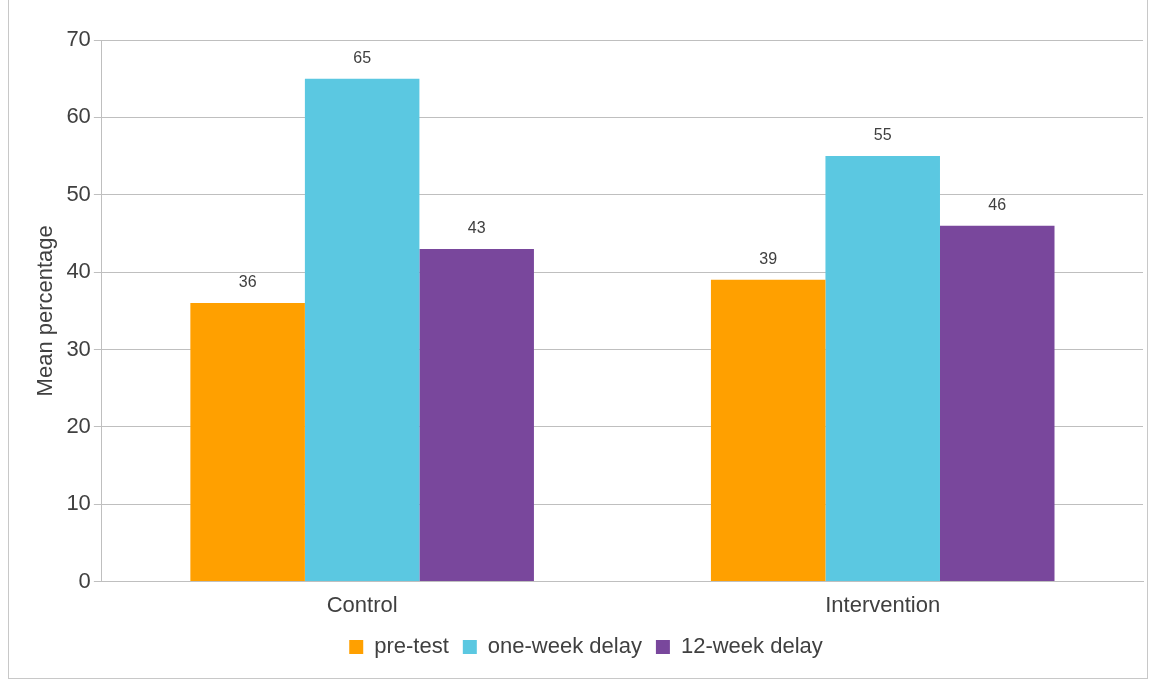 The image size is (1150, 682). I want to click on data-label: 36, so click(247, 282).